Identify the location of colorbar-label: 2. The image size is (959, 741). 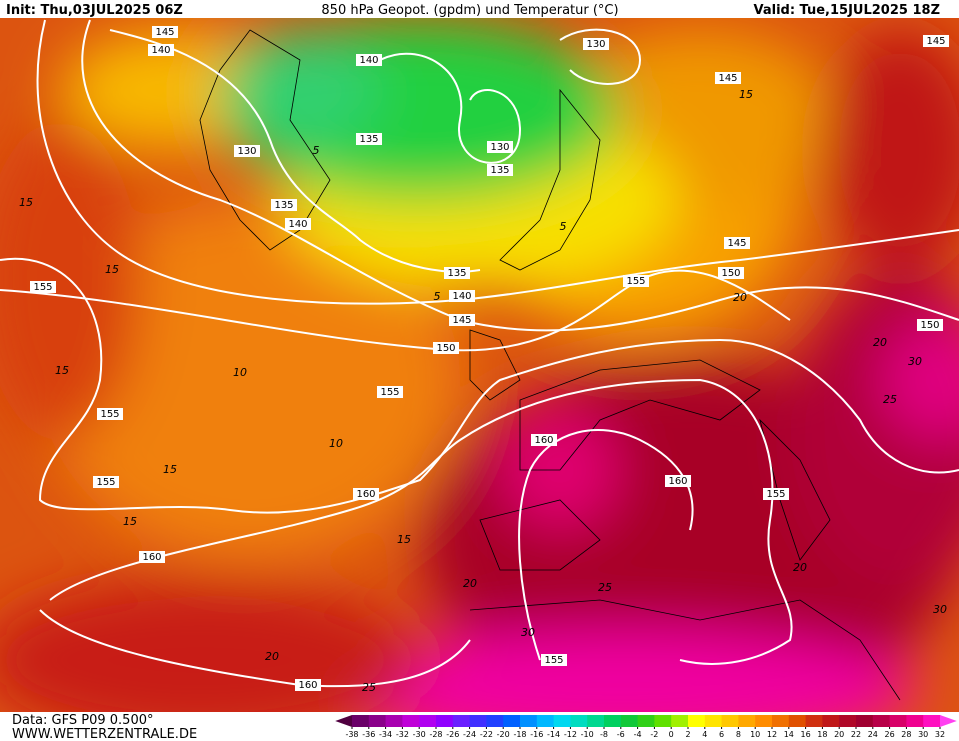
(687, 734).